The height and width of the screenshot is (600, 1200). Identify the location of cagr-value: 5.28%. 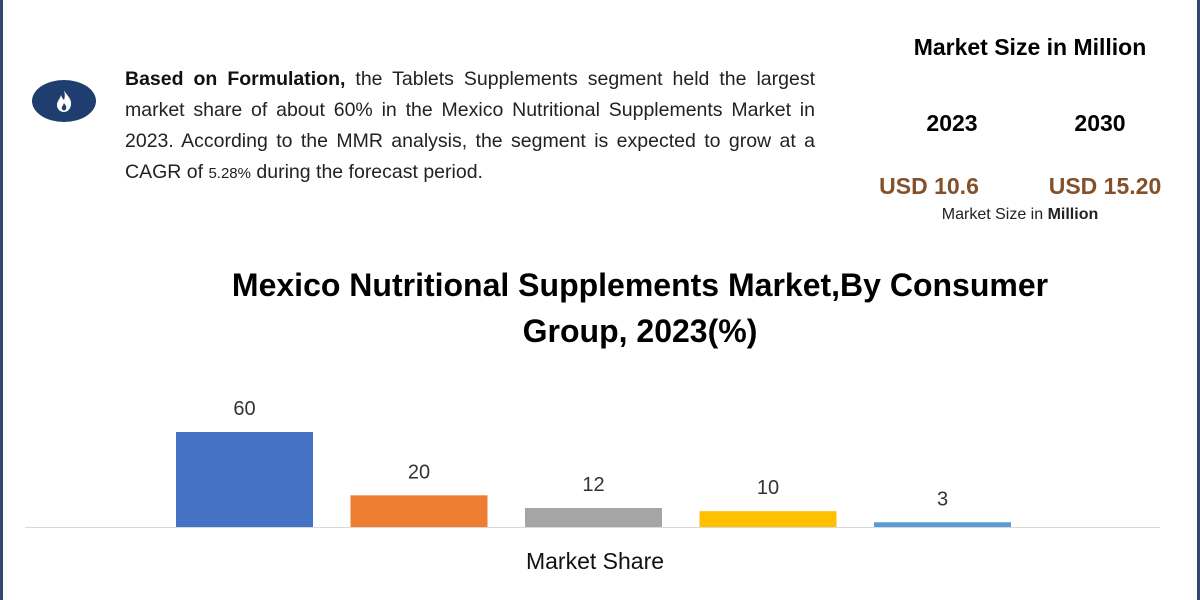
(229, 173).